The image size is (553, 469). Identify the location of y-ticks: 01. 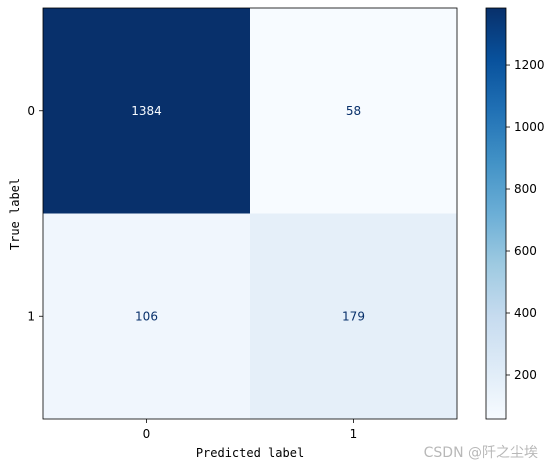
(35, 213).